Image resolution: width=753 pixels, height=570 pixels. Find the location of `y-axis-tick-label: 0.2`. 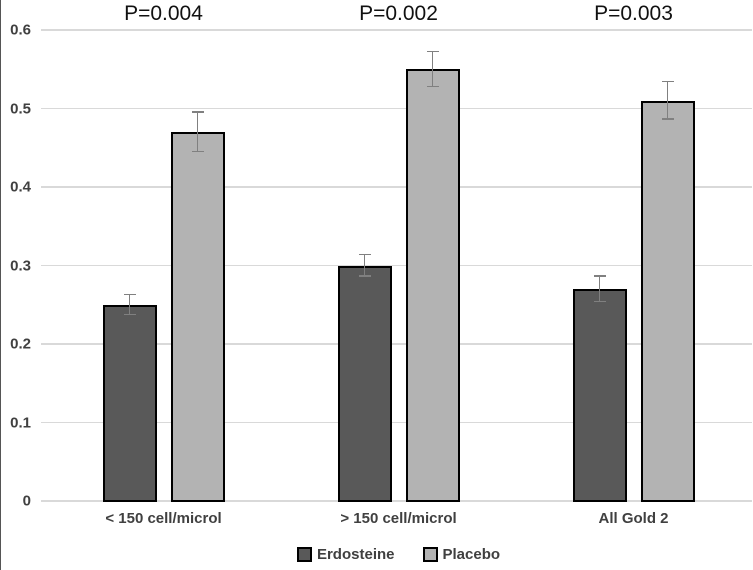

y-axis-tick-label: 0.2 is located at coordinates (20, 344).